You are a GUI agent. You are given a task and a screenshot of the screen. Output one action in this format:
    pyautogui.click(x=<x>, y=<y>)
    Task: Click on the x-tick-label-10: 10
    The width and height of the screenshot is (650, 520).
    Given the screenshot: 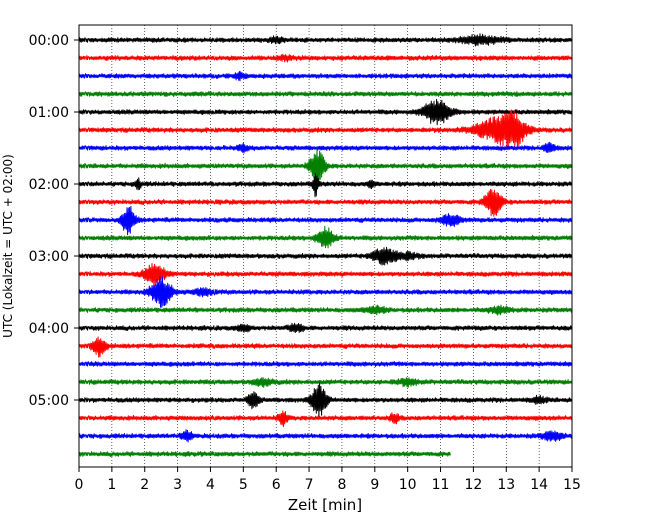 What is the action you would take?
    pyautogui.click(x=408, y=485)
    